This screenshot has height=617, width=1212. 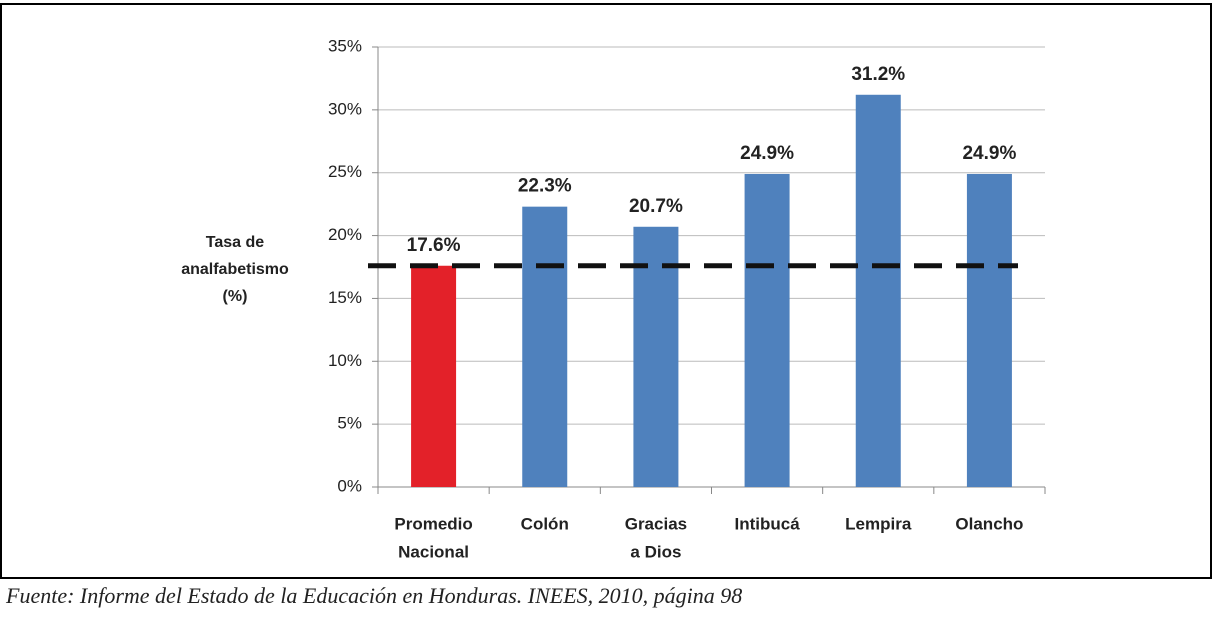 I want to click on x-tick-label: Promedio, so click(x=433, y=523).